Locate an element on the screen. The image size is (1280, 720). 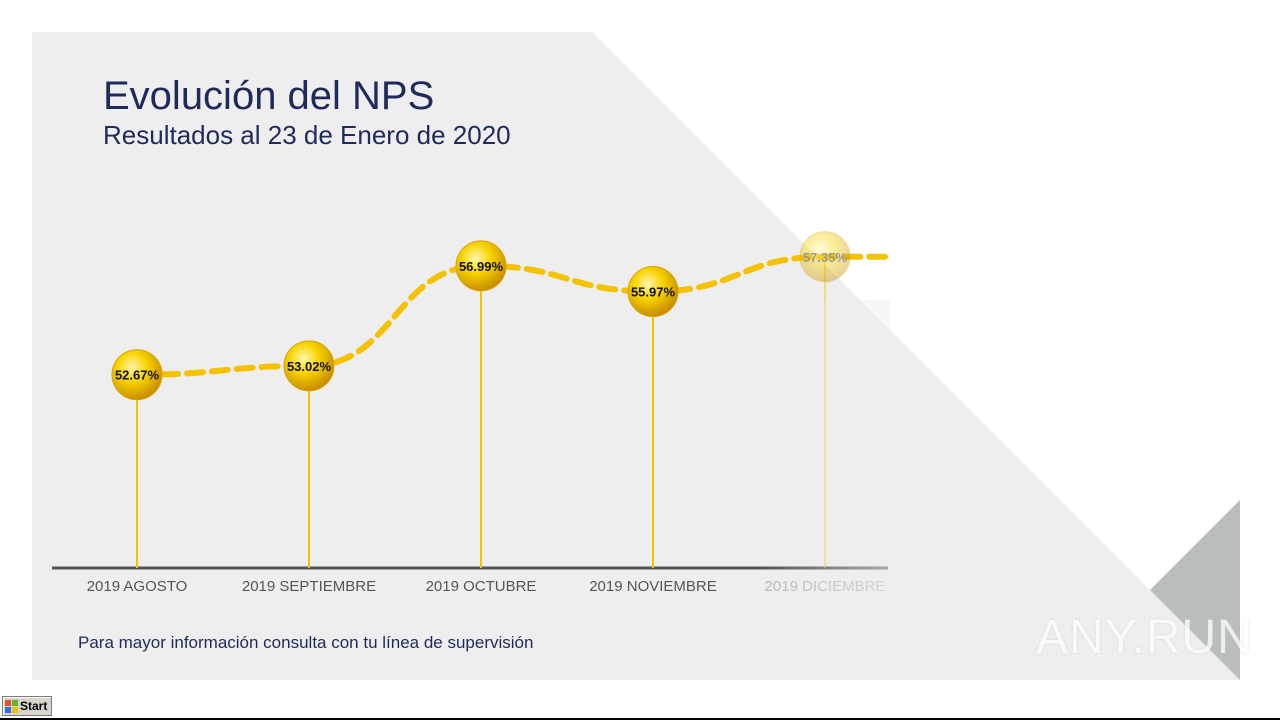
start-label: Start is located at coordinates (34, 706).